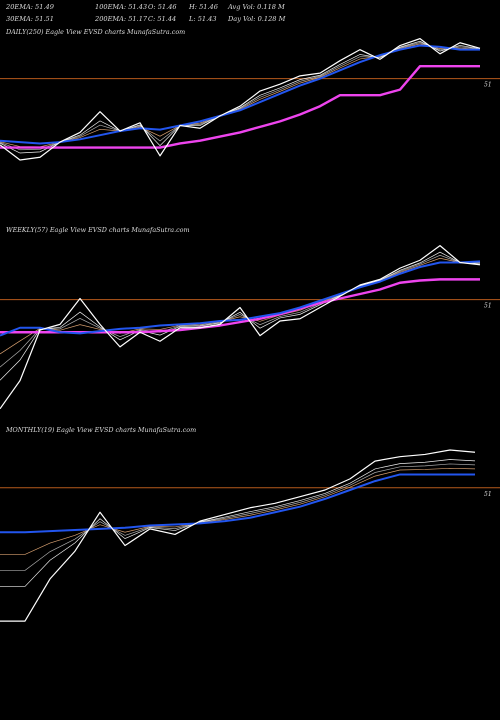 The height and width of the screenshot is (720, 500). What do you see at coordinates (257, 19) in the screenshot?
I see `header-day-vol: Day Vol: 0.128 M` at bounding box center [257, 19].